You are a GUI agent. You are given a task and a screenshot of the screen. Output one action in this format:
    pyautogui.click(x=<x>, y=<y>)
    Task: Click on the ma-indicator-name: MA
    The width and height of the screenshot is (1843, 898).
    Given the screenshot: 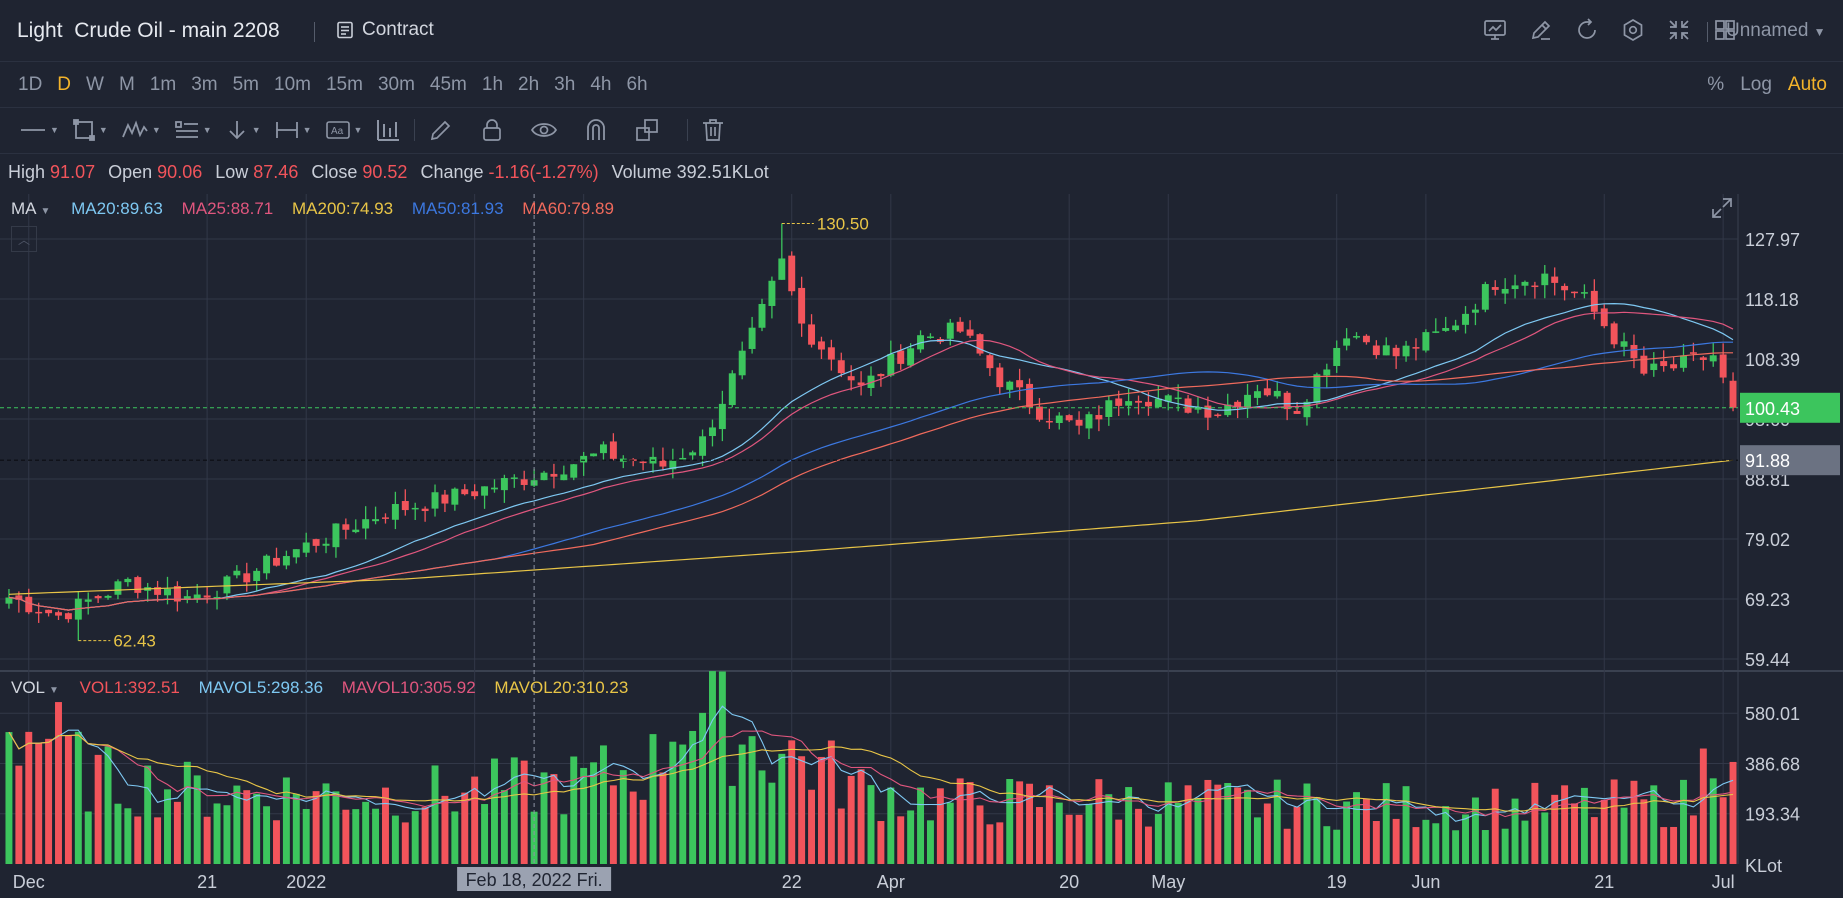 What is the action you would take?
    pyautogui.click(x=24, y=208)
    